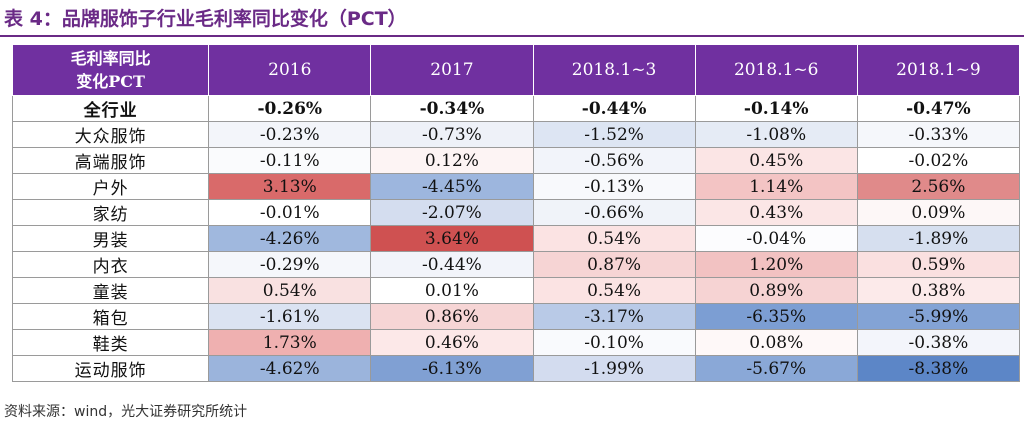  What do you see at coordinates (614, 264) in the screenshot?
I see `value-cell: 0.87%` at bounding box center [614, 264].